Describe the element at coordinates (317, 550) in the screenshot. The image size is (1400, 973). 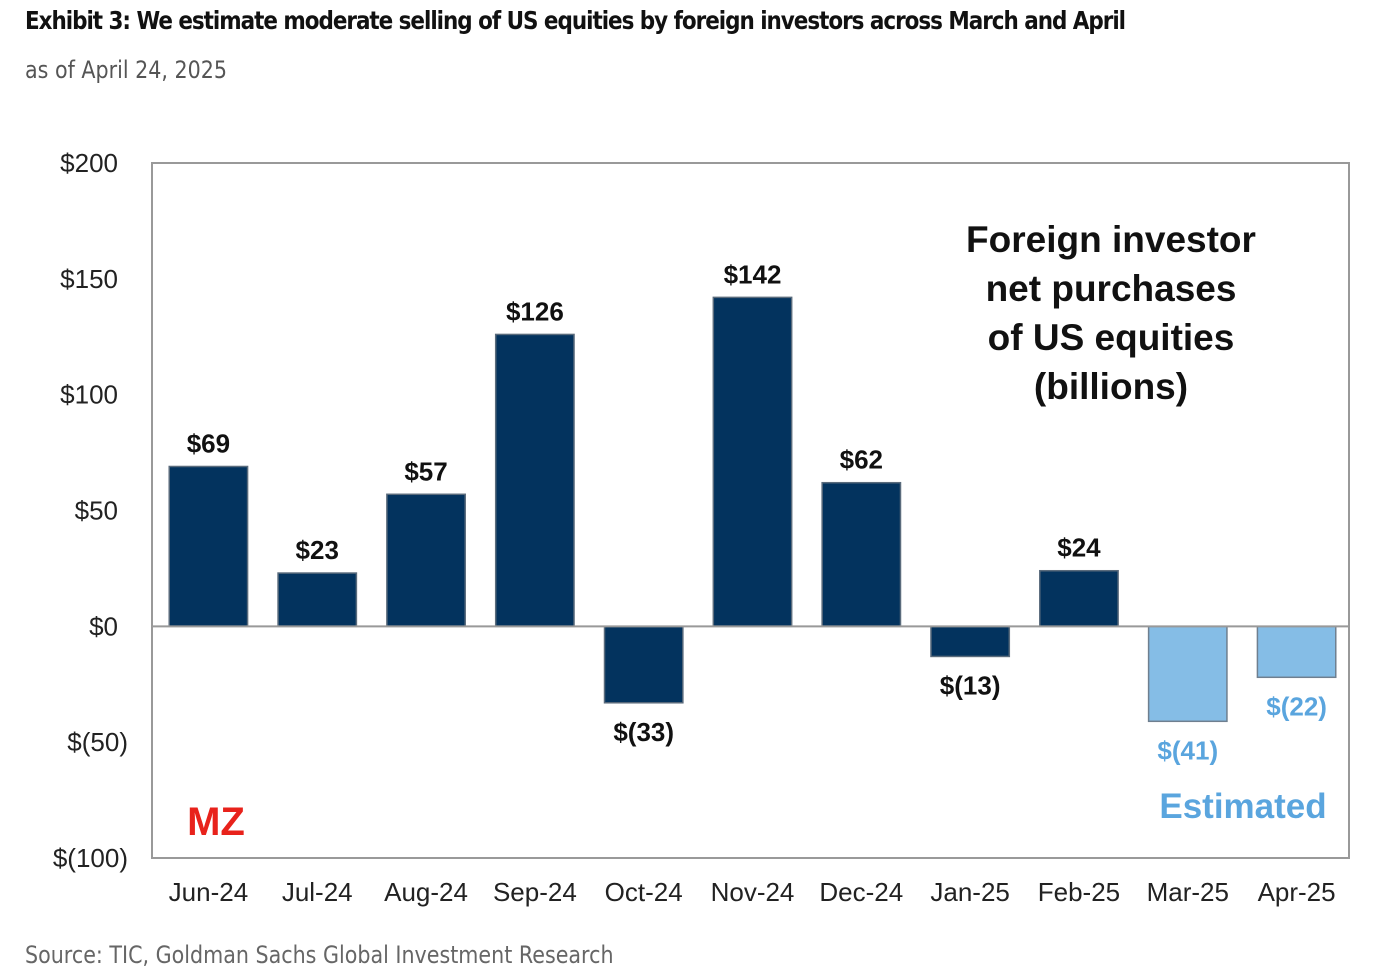
I see `data-label: $23` at that location.